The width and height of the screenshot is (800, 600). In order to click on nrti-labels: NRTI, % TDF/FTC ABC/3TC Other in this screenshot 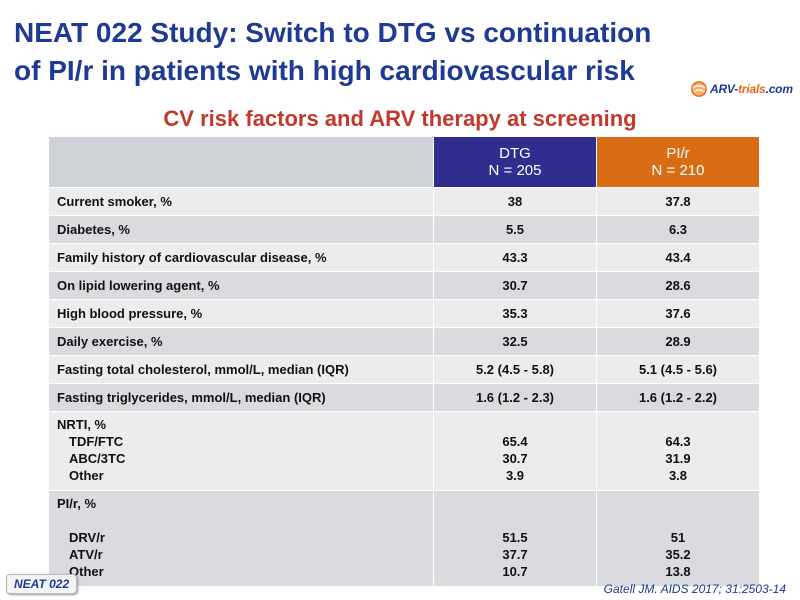, I will do `click(241, 451)`.